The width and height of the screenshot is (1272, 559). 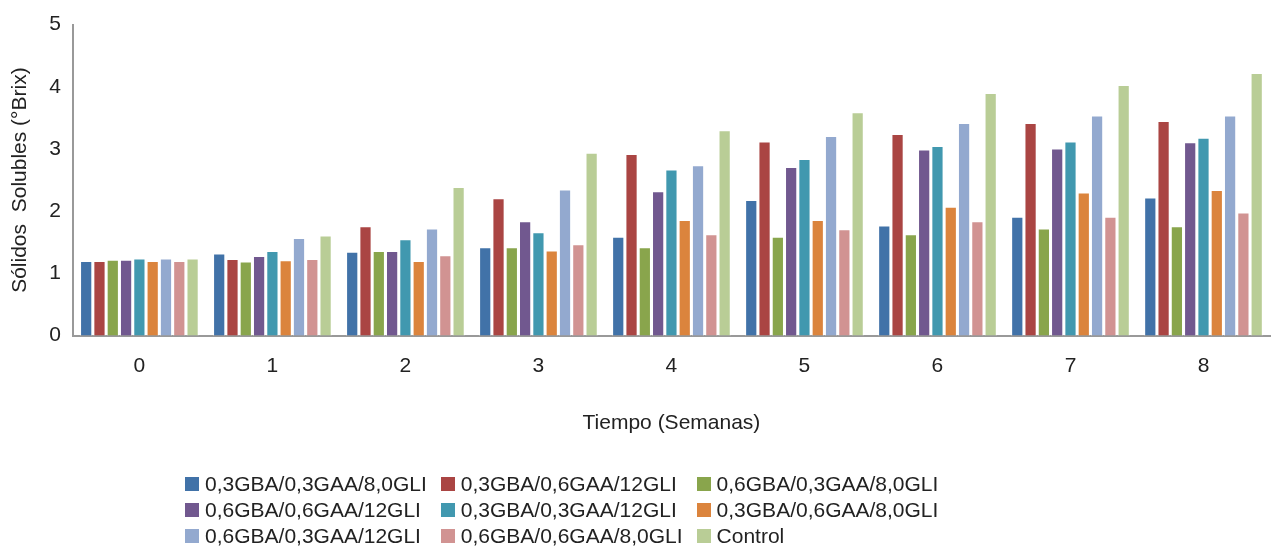 What do you see at coordinates (1070, 364) in the screenshot?
I see `x-tick-label: 7` at bounding box center [1070, 364].